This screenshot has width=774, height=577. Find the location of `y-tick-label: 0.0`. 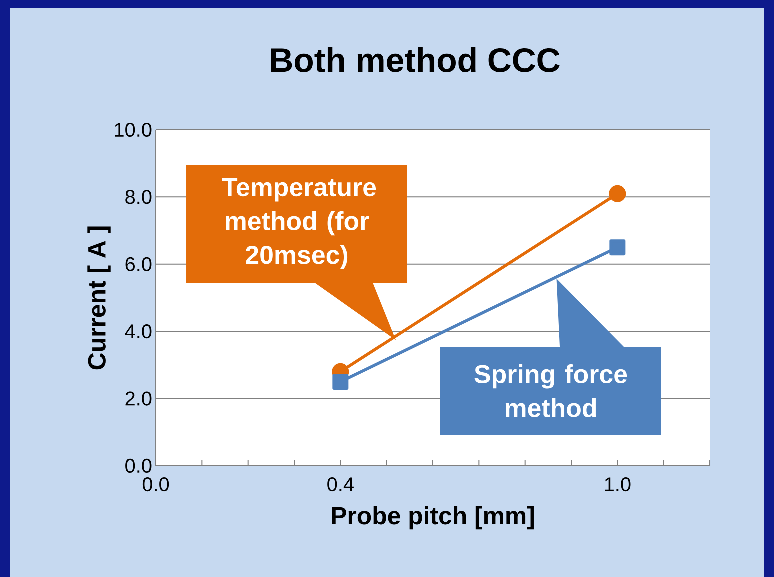

y-tick-label: 0.0 is located at coordinates (139, 466).